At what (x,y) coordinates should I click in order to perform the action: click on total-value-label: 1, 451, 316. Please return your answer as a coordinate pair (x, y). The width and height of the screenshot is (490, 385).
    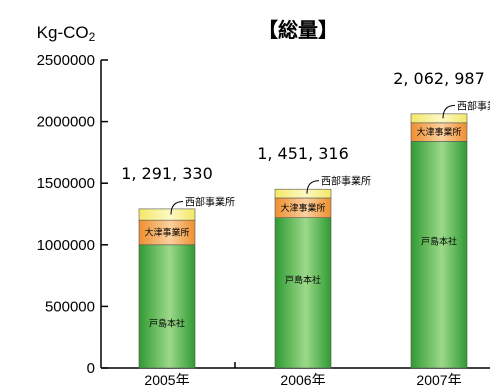
    Looking at the image, I should click on (303, 153).